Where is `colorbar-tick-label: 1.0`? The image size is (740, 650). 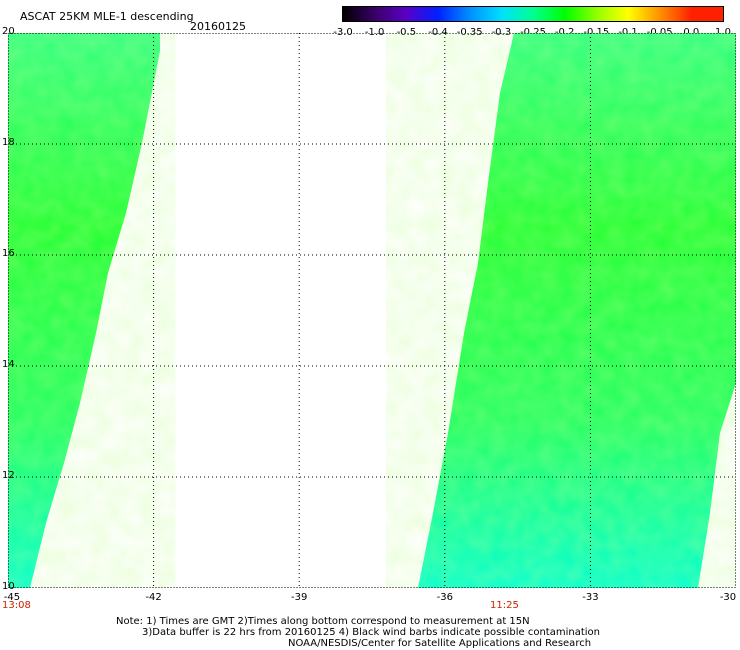 colorbar-tick-label: 1.0 is located at coordinates (723, 32).